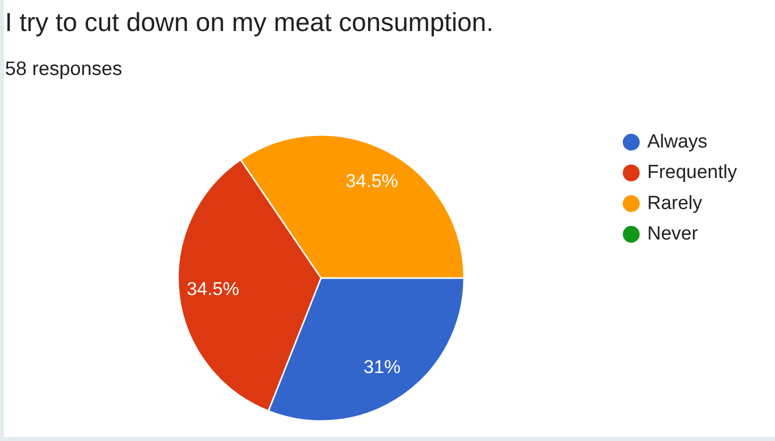 Image resolution: width=775 pixels, height=441 pixels. Describe the element at coordinates (63, 69) in the screenshot. I see `chart-subtitle: 58 responses` at that location.